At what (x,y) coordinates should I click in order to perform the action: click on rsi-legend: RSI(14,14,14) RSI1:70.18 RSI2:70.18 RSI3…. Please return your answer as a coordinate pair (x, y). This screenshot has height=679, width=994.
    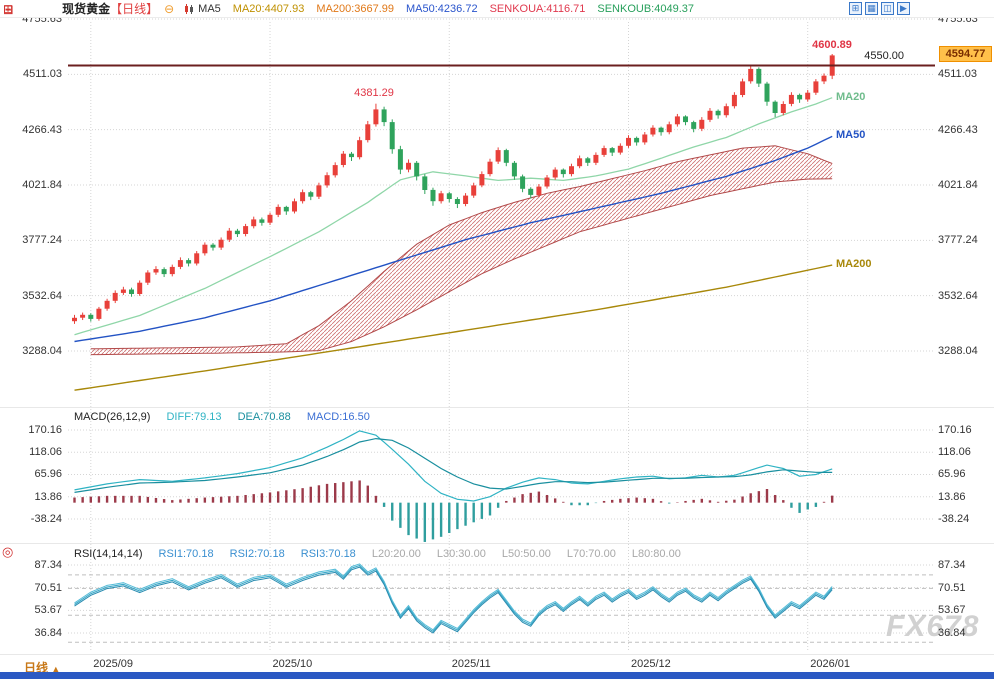
    Looking at the image, I should click on (384, 554).